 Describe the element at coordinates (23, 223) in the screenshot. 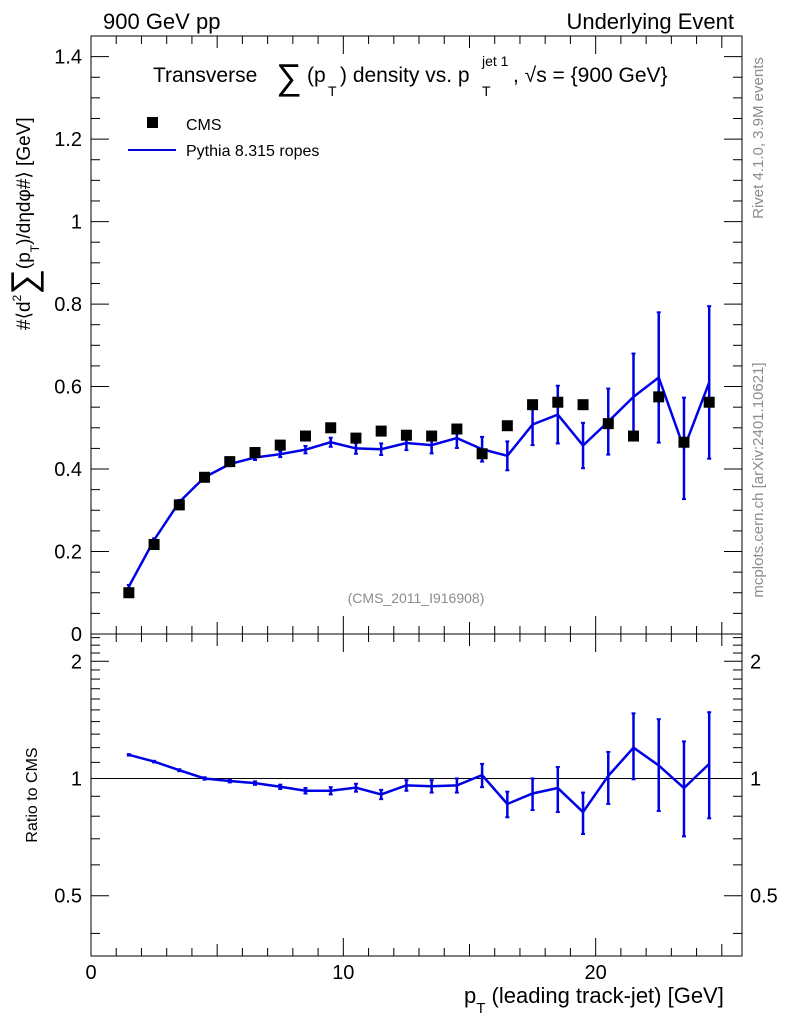

I see `main-y-axis-label: #⟨d2∑(pT)/dηdφ#⟩ [GeV]` at that location.